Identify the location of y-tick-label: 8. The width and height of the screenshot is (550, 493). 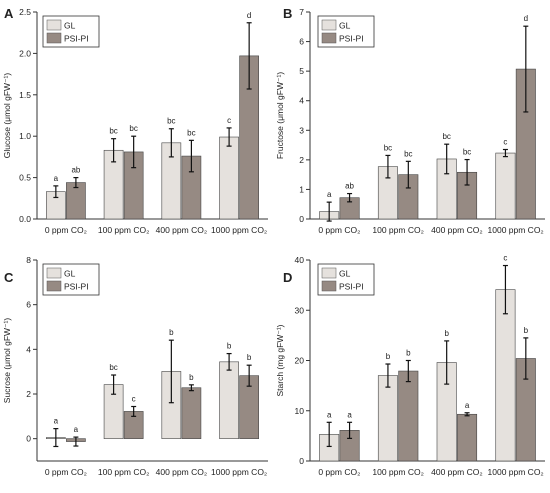
(28, 260).